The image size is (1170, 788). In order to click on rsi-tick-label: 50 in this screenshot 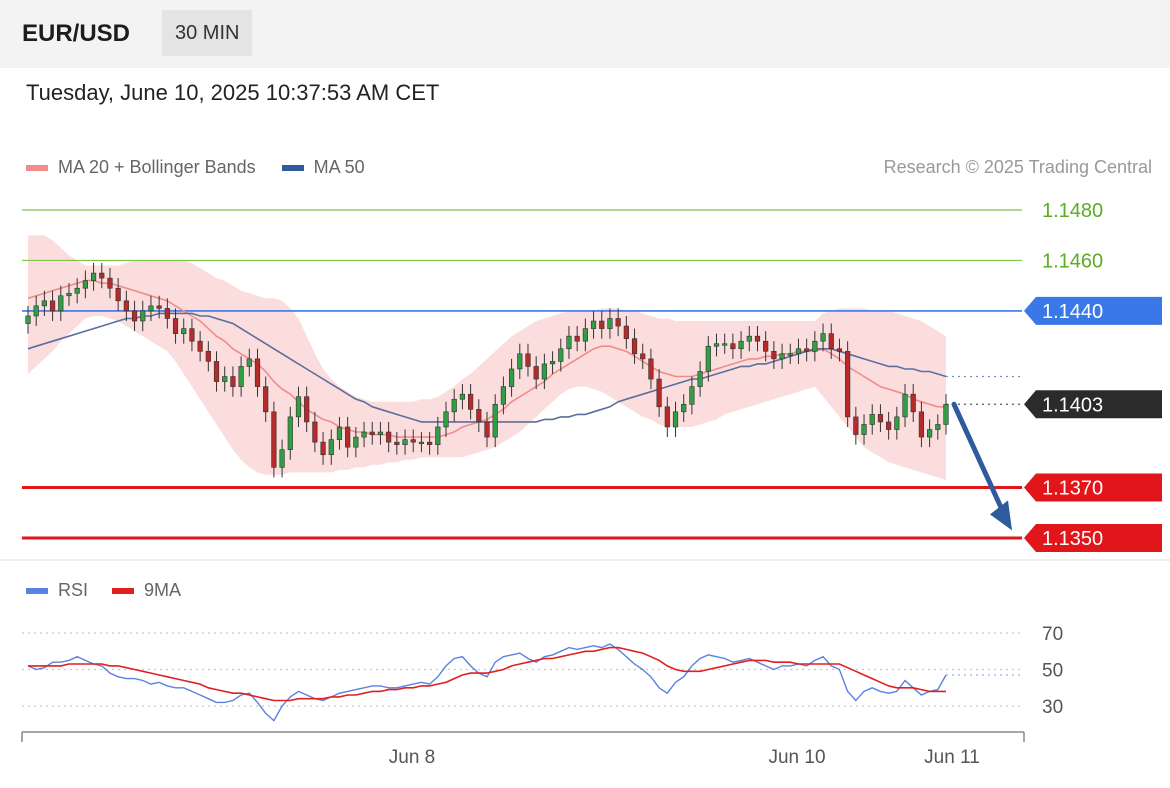, I will do `click(1052, 671)`.